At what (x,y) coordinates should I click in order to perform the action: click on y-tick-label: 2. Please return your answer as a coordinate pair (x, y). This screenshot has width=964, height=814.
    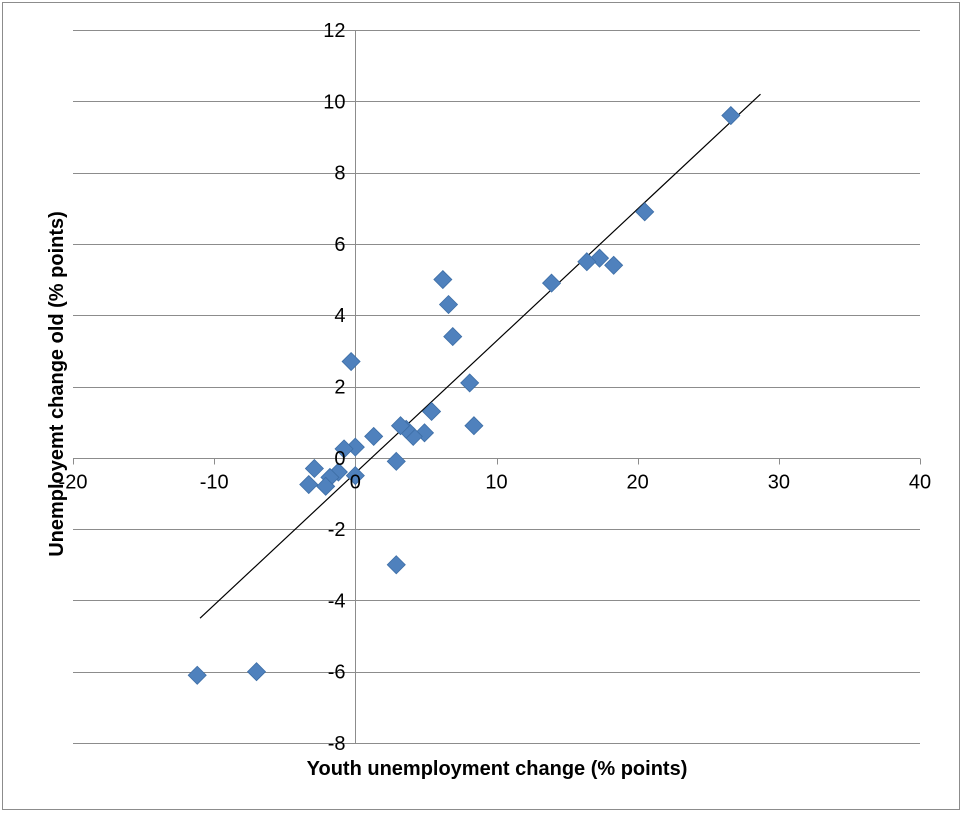
    Looking at the image, I should click on (339, 388).